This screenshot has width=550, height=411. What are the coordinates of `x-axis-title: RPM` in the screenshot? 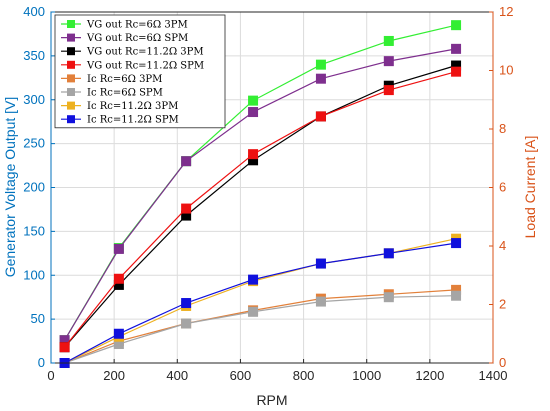 It's located at (271, 400).